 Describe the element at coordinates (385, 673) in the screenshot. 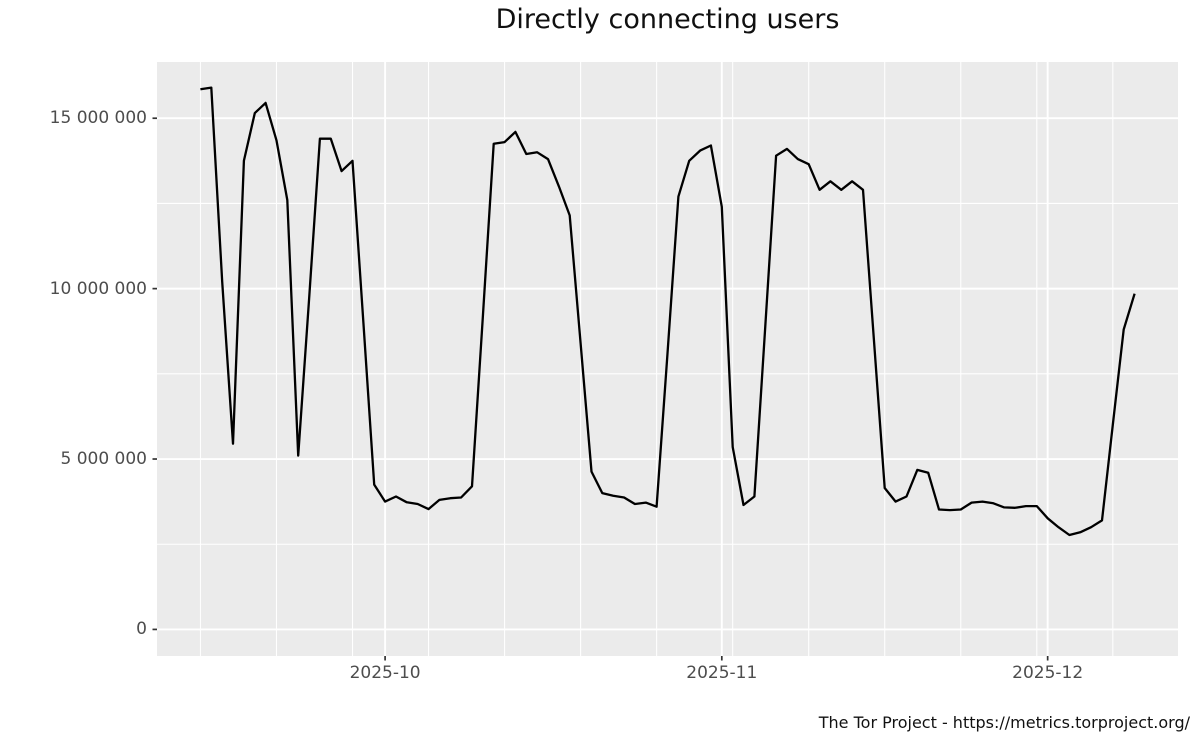

I see `x-tick-label: 2025-10` at that location.